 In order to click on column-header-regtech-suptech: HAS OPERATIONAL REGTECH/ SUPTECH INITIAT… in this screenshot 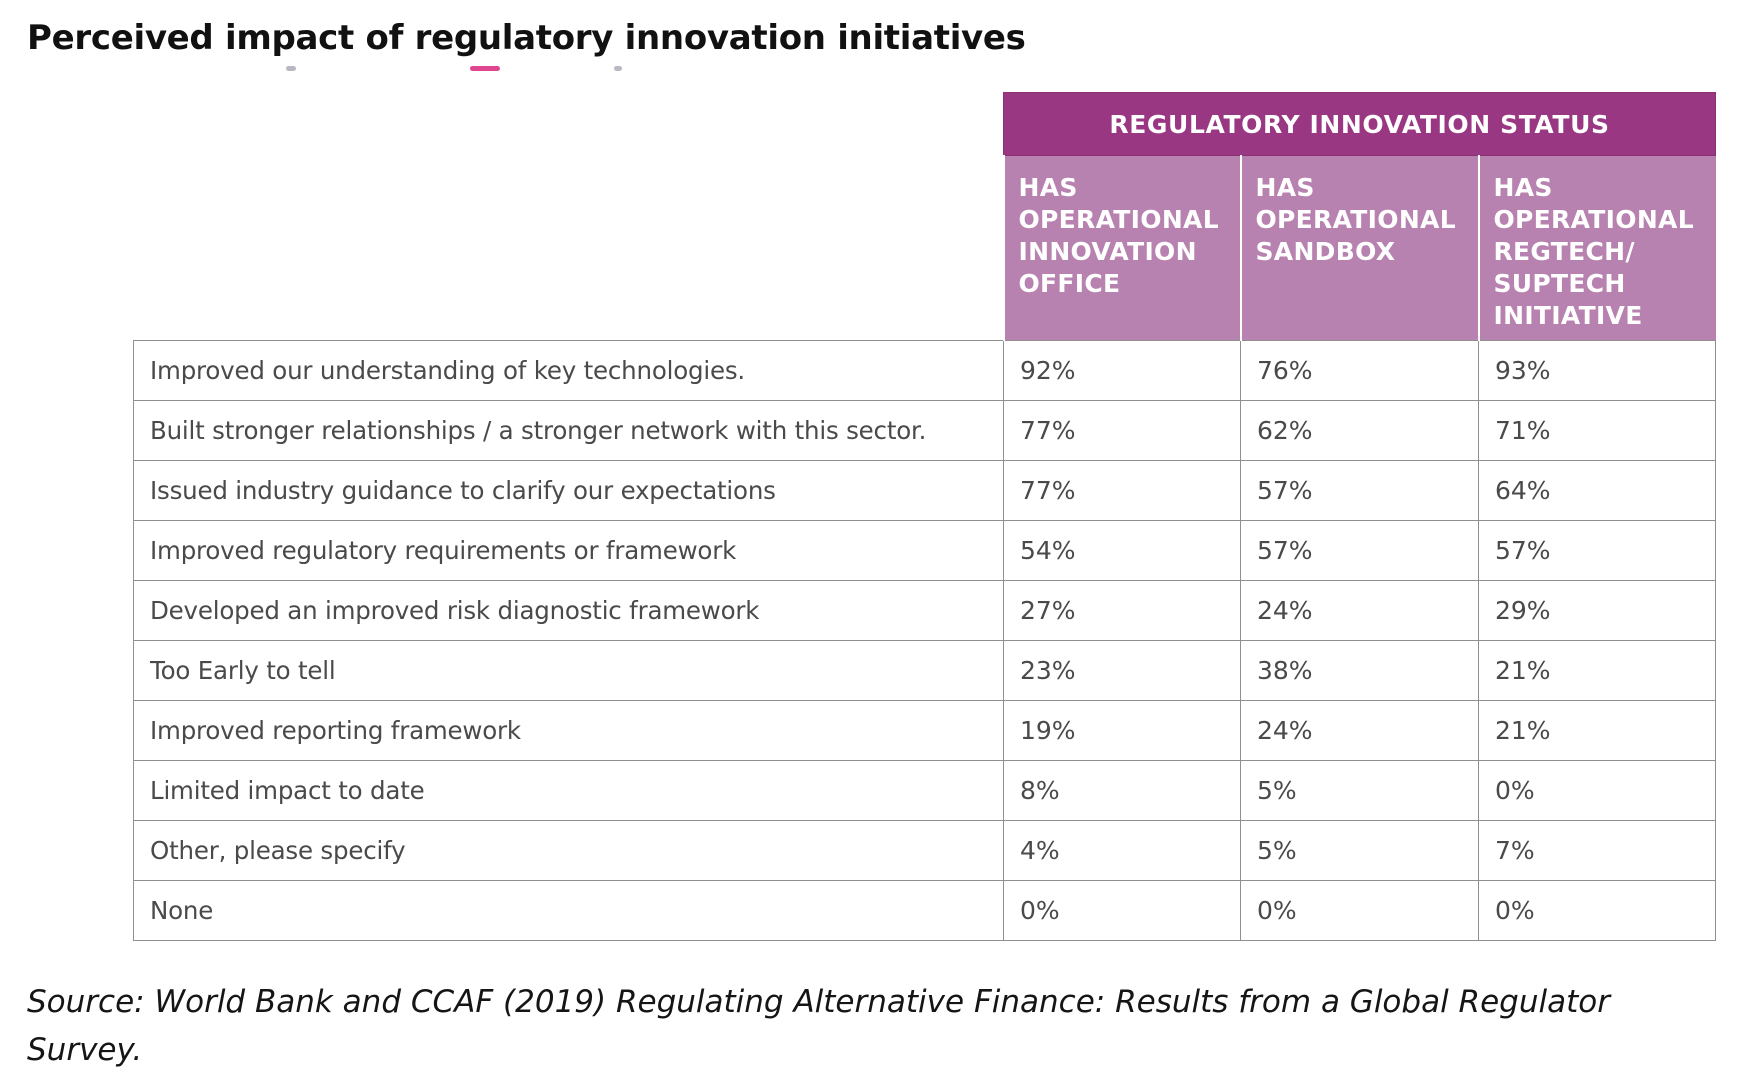, I will do `click(1596, 248)`.